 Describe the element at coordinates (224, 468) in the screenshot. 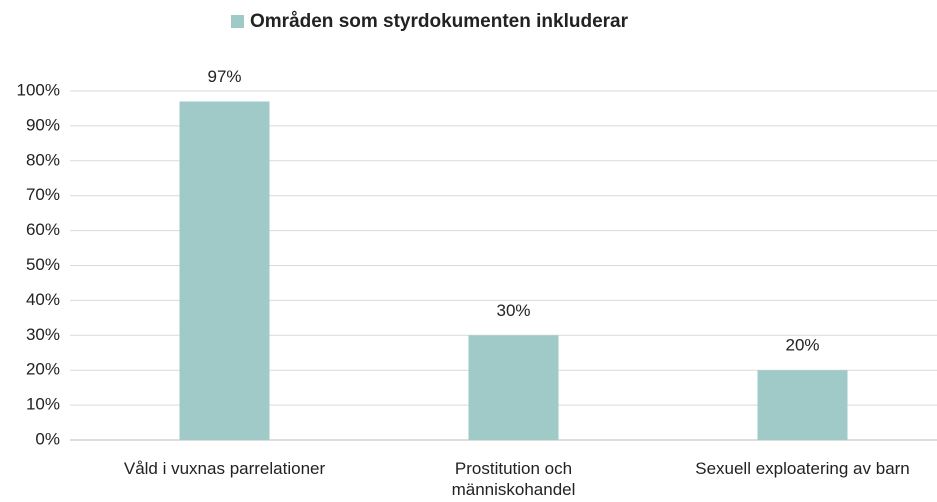

I see `x-tick-label: Våld i vuxnas parrelationer` at that location.